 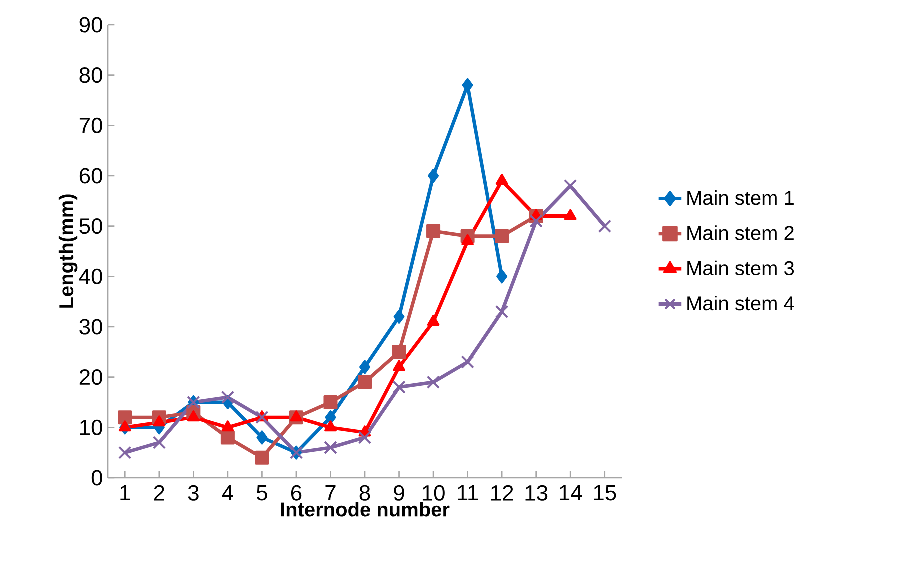 I want to click on legend-label: Main stem 1, so click(x=741, y=198).